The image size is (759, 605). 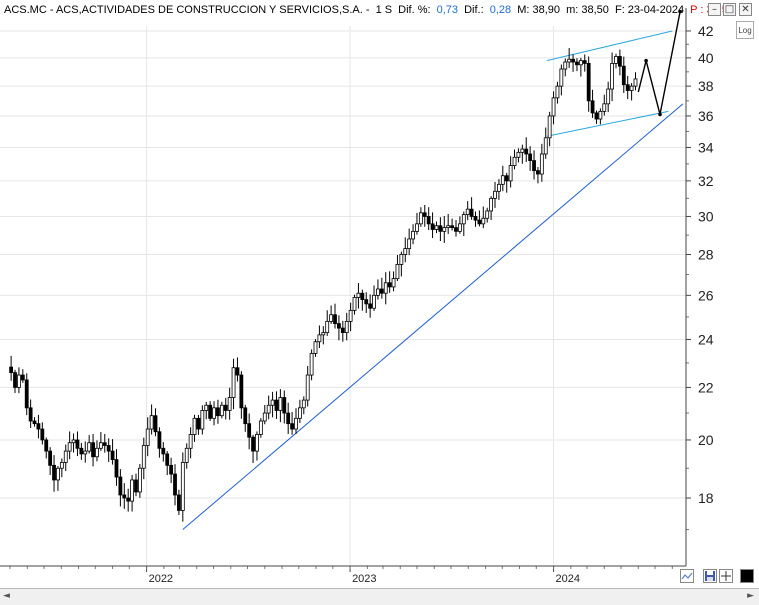 What do you see at coordinates (660, 114) in the screenshot?
I see `projection-point` at bounding box center [660, 114].